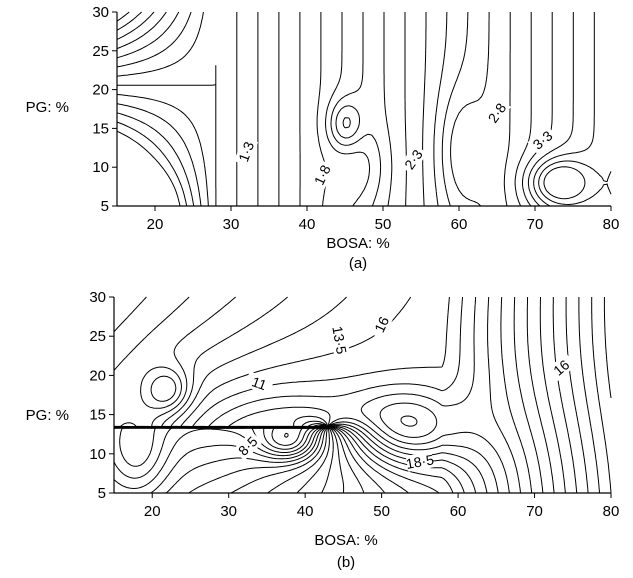 The image size is (633, 578). I want to click on panel-a-y-axis-label: PG: %, so click(47, 107).